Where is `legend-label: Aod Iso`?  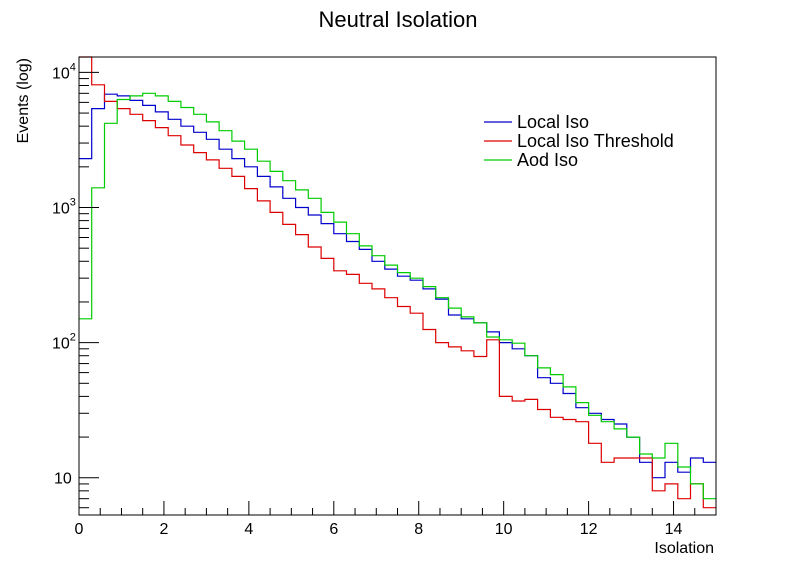 legend-label: Aod Iso is located at coordinates (547, 160).